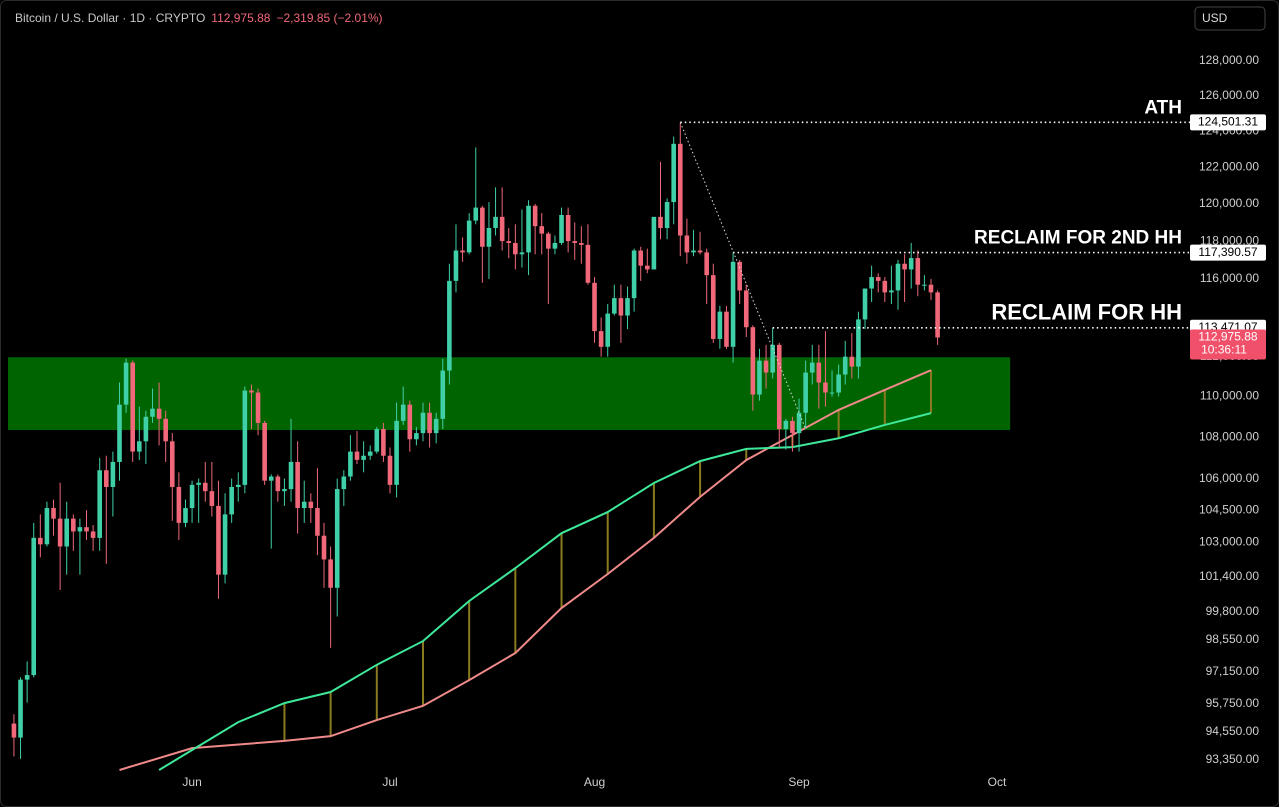 The image size is (1279, 807). What do you see at coordinates (1233, 671) in the screenshot?
I see `y-tick-label: 97,150.00` at bounding box center [1233, 671].